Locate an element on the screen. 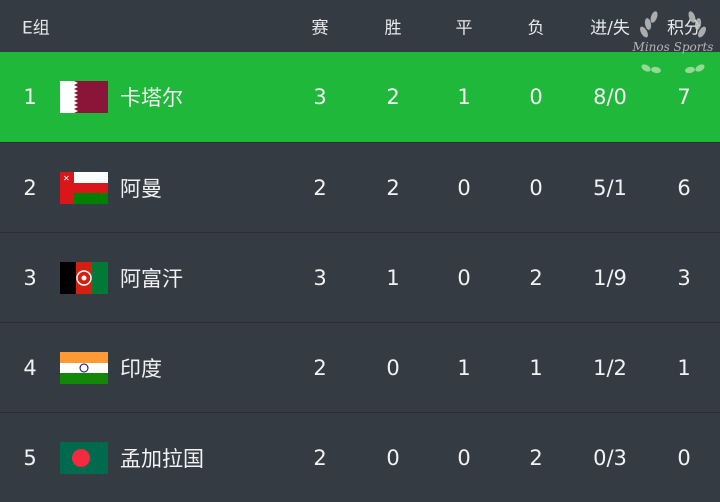  team-name: 阿曼 is located at coordinates (141, 188).